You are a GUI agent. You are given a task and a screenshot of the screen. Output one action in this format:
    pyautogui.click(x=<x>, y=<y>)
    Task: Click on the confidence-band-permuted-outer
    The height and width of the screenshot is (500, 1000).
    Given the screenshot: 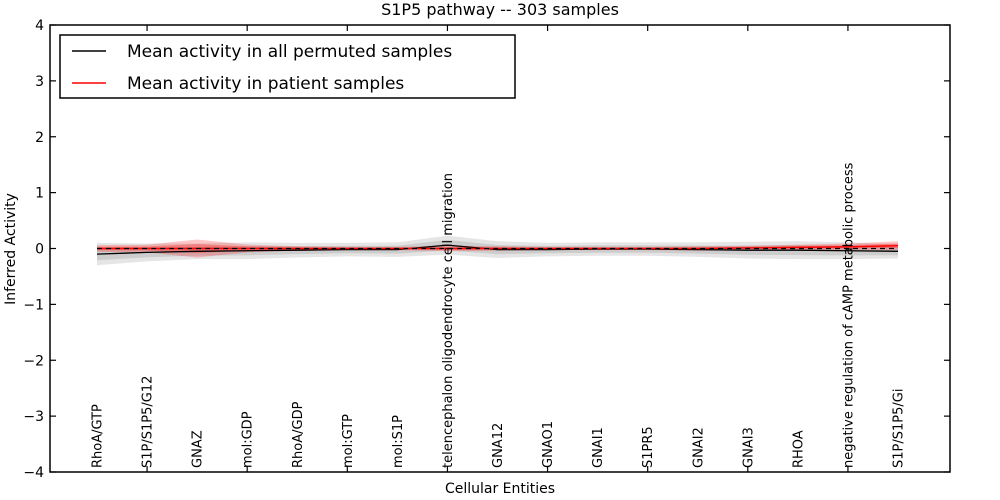 What is the action you would take?
    pyautogui.click(x=497, y=250)
    